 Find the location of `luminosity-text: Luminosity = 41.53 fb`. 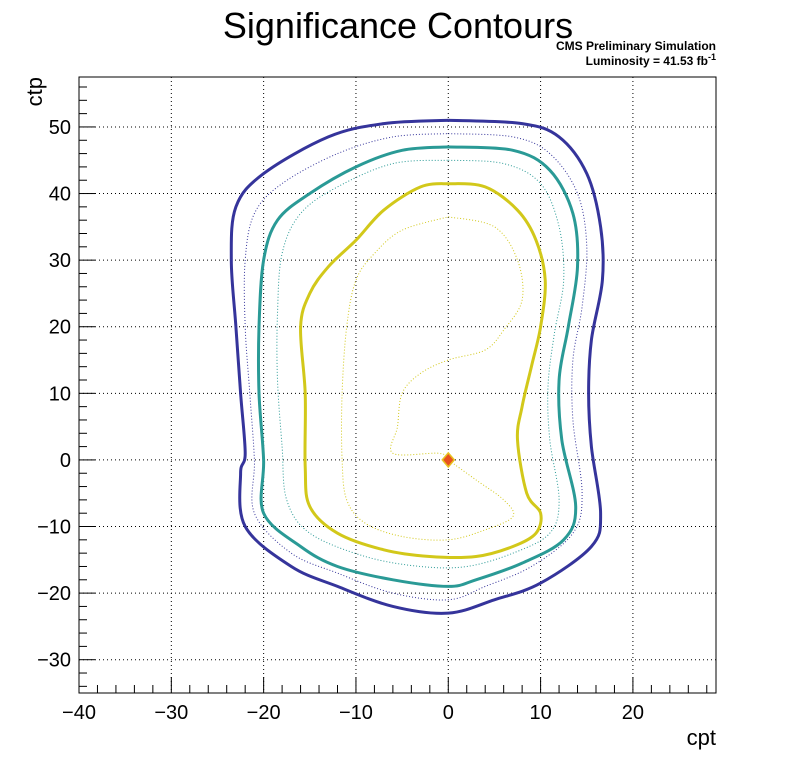

luminosity-text: Luminosity = 41.53 fb is located at coordinates (647, 61).